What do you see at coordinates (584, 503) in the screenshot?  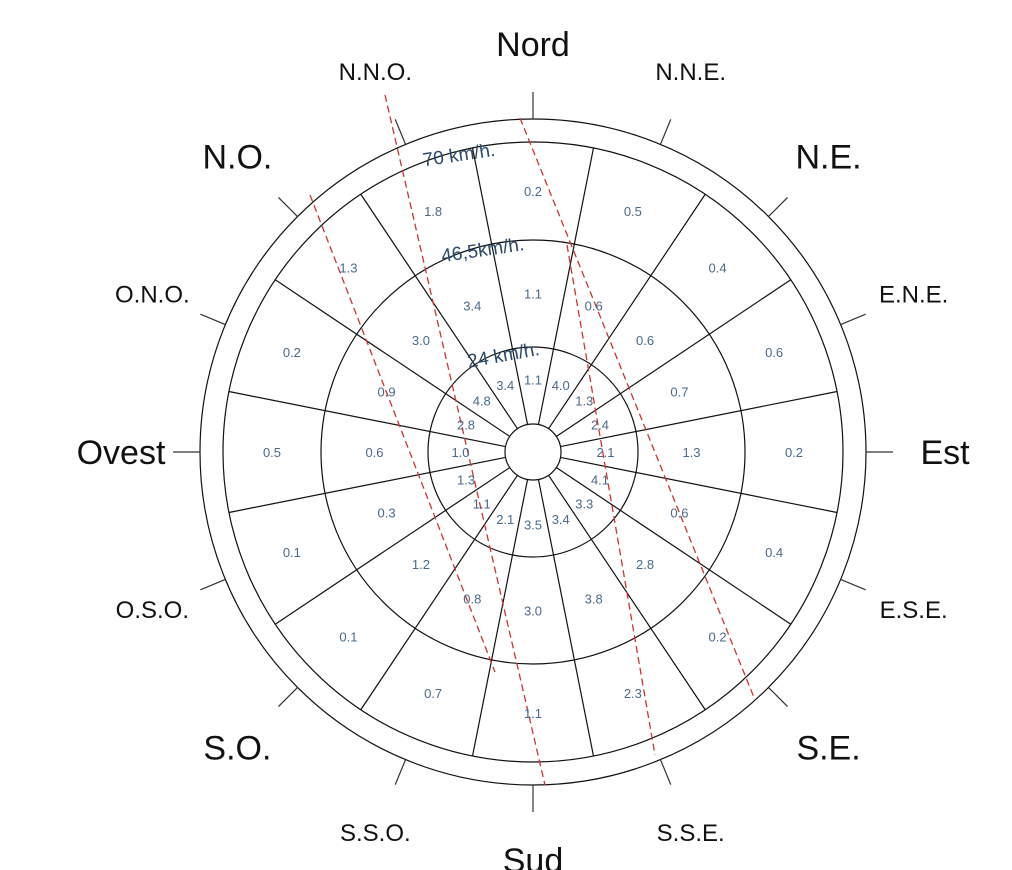 I see `sector-value-label: 3.3` at bounding box center [584, 503].